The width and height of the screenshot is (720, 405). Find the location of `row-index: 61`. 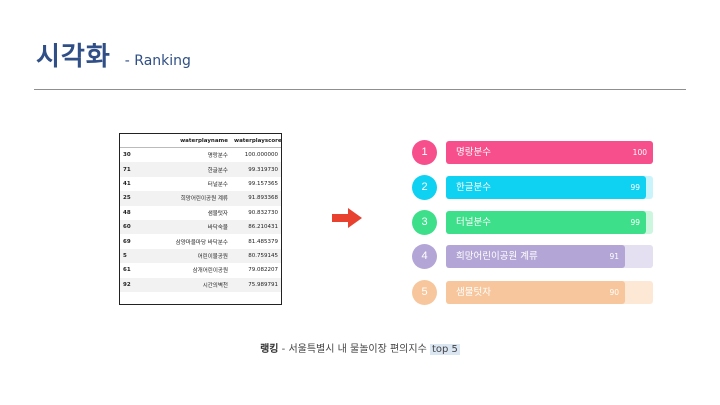

row-index: 61 is located at coordinates (127, 270).